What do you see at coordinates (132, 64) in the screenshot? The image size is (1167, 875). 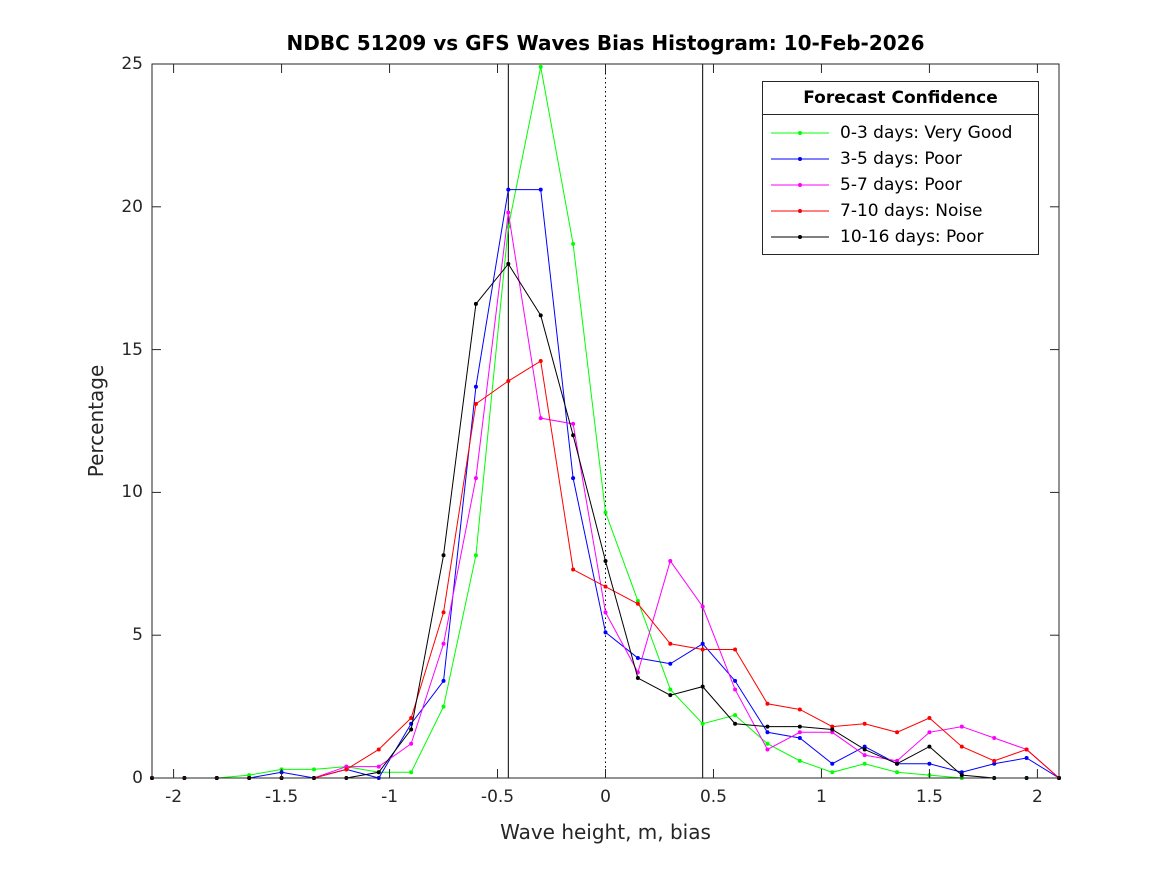 I see `y-tick-label: 25` at bounding box center [132, 64].